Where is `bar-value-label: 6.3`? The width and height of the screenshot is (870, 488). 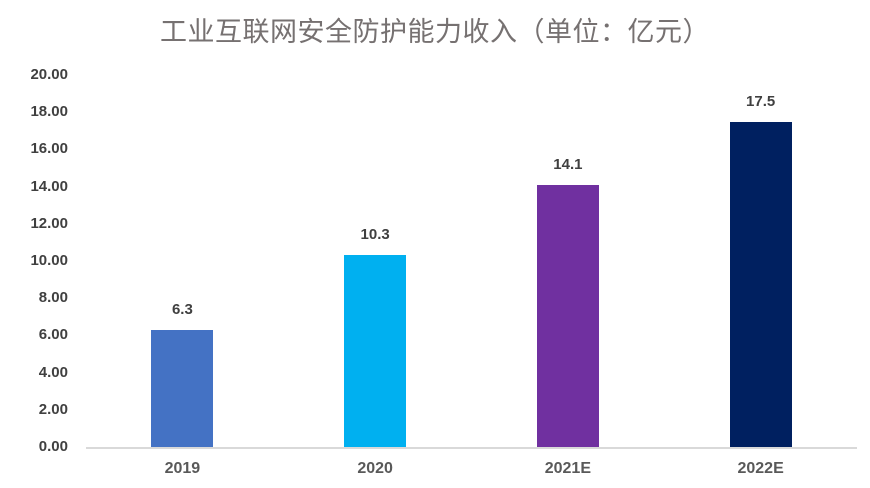
bar-value-label: 6.3 is located at coordinates (182, 309).